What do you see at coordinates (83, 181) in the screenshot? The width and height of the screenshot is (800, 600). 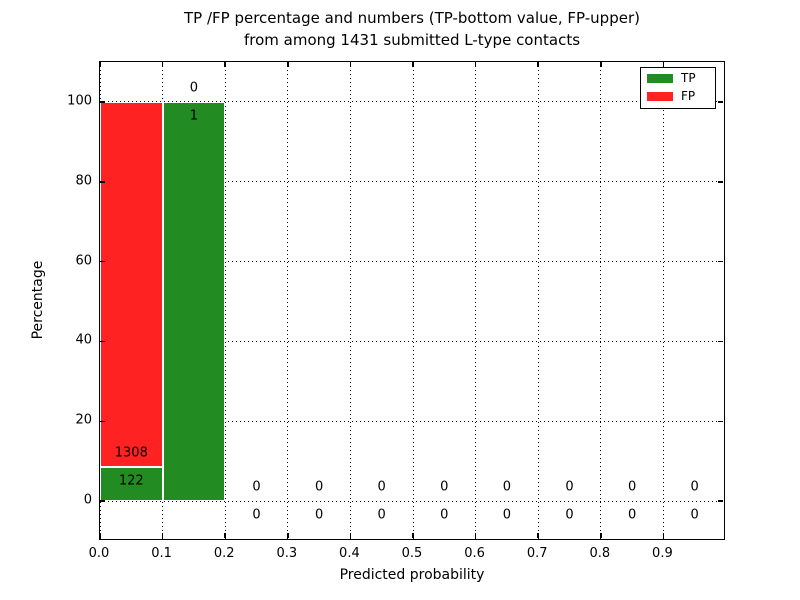 I see `y-tick-label: 80` at bounding box center [83, 181].